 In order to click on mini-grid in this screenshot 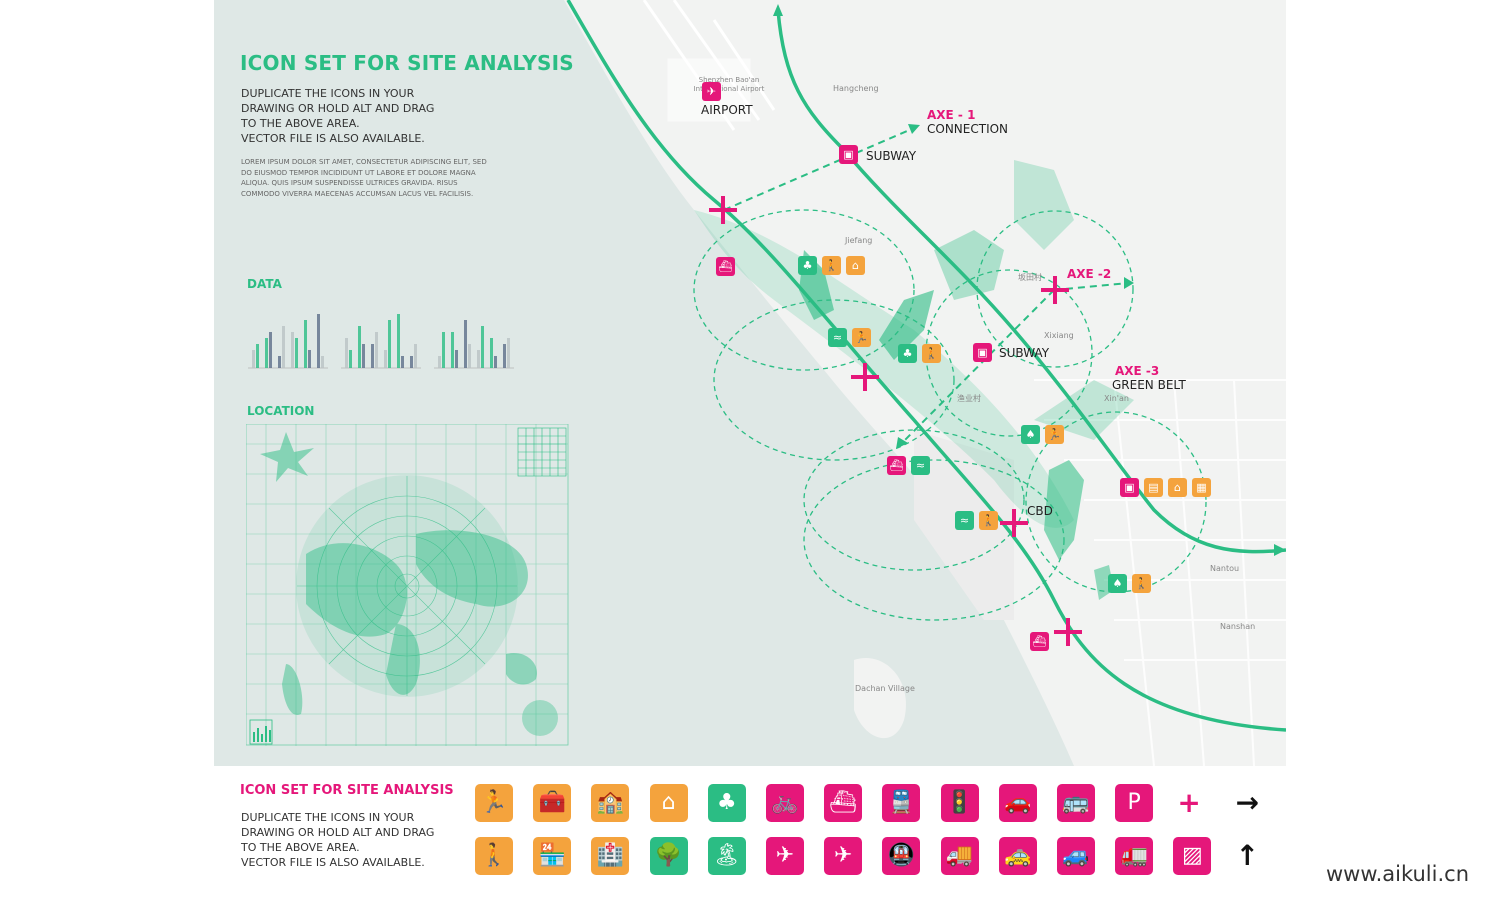, I will do `click(542, 452)`.